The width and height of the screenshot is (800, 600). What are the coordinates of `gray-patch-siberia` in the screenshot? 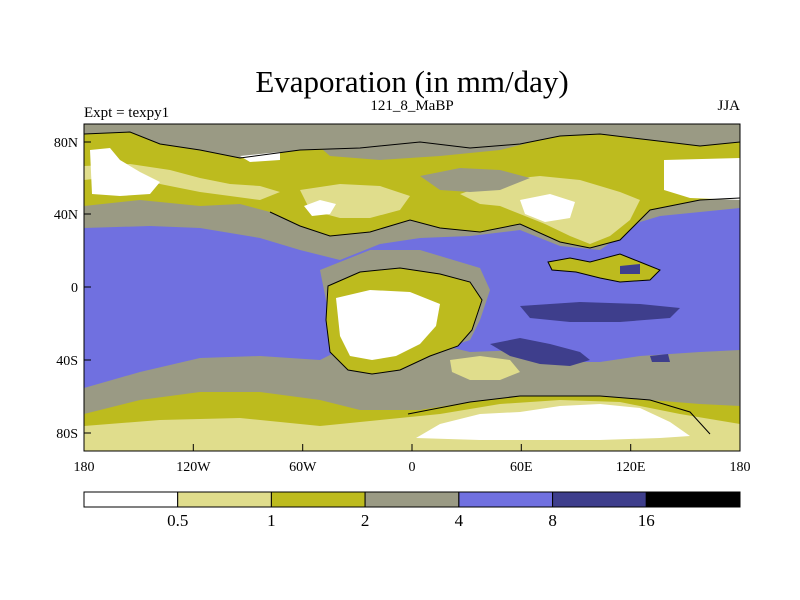 It's located at (475, 180).